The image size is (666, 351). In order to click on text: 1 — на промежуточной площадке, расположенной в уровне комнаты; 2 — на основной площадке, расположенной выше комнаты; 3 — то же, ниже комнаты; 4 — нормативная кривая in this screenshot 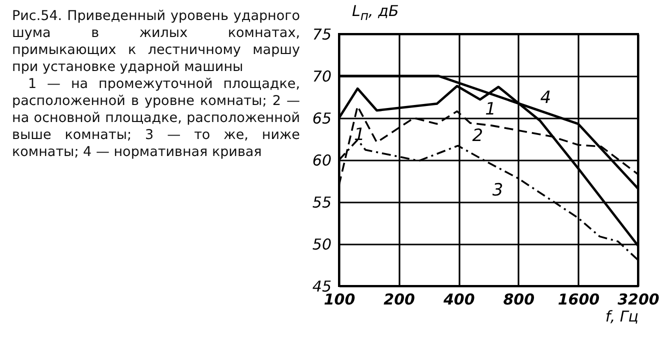, I will do `click(156, 118)`.